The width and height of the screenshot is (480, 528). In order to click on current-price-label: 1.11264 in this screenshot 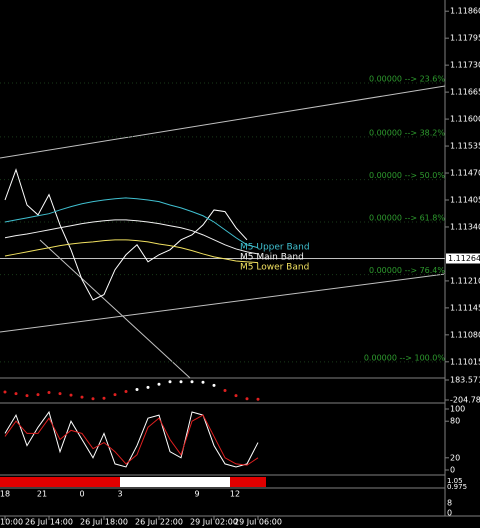, I will do `click(464, 258)`.